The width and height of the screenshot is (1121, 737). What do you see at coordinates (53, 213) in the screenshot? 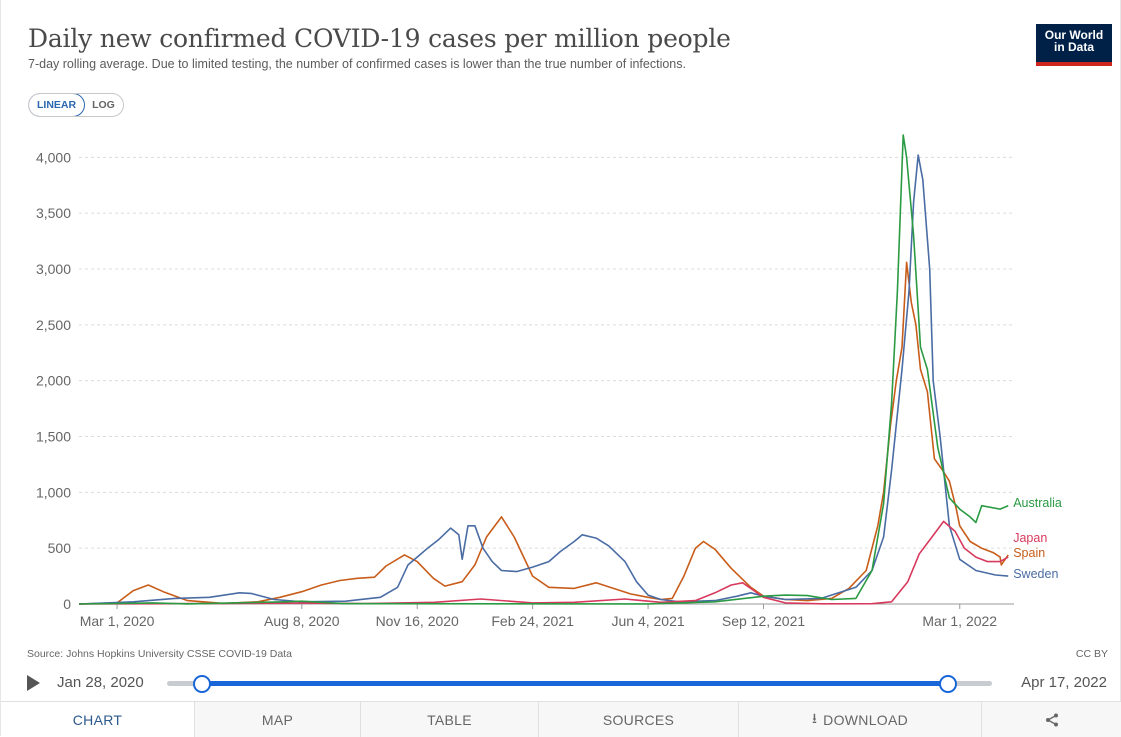
I see `y-tick-label: 3,500` at bounding box center [53, 213].